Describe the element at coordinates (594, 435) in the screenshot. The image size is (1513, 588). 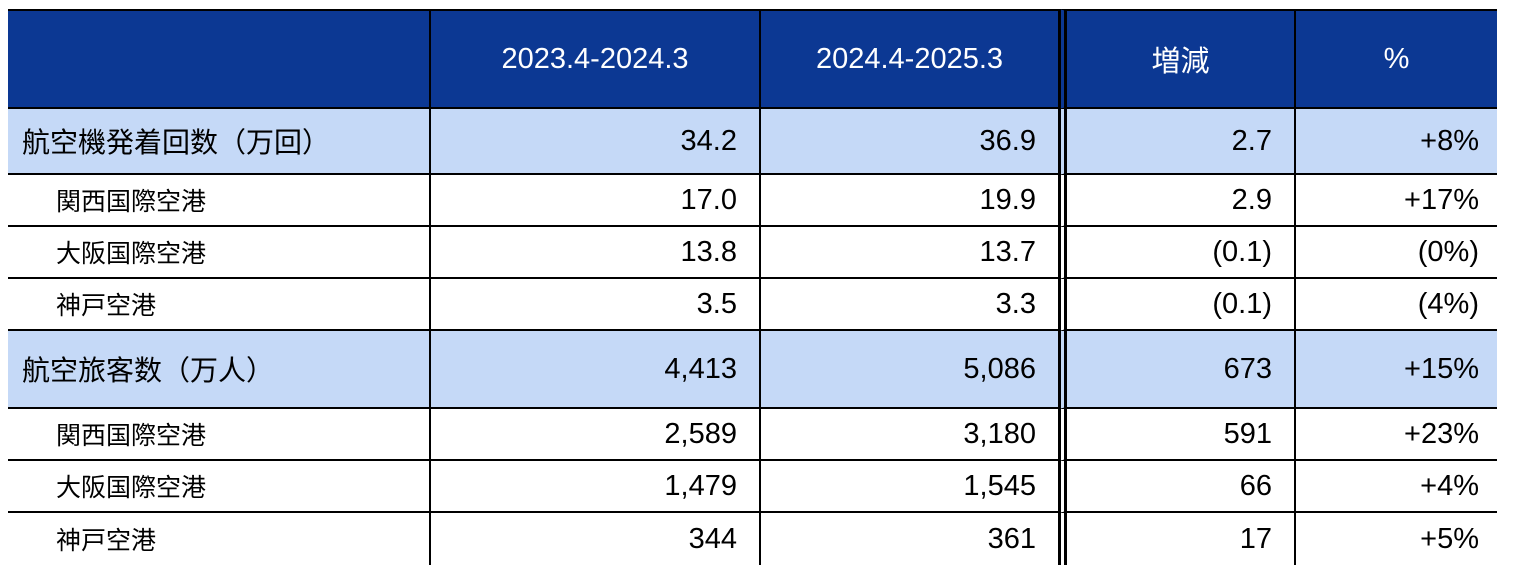
I see `cell-fy2023: 2,589` at that location.